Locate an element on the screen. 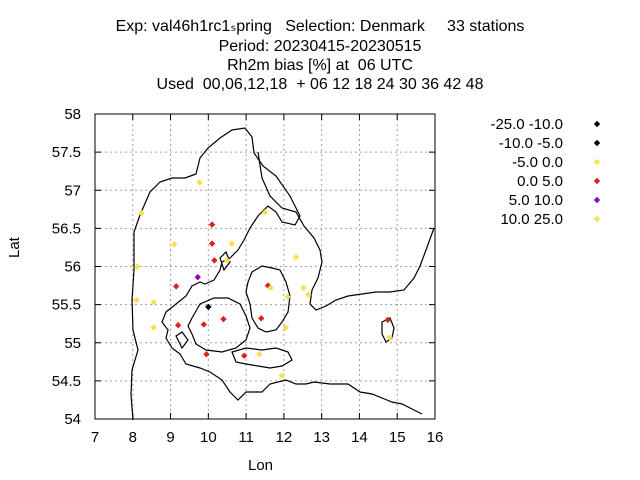 The height and width of the screenshot is (480, 640). legend-label-2: -5.0 0.0 is located at coordinates (537, 162).